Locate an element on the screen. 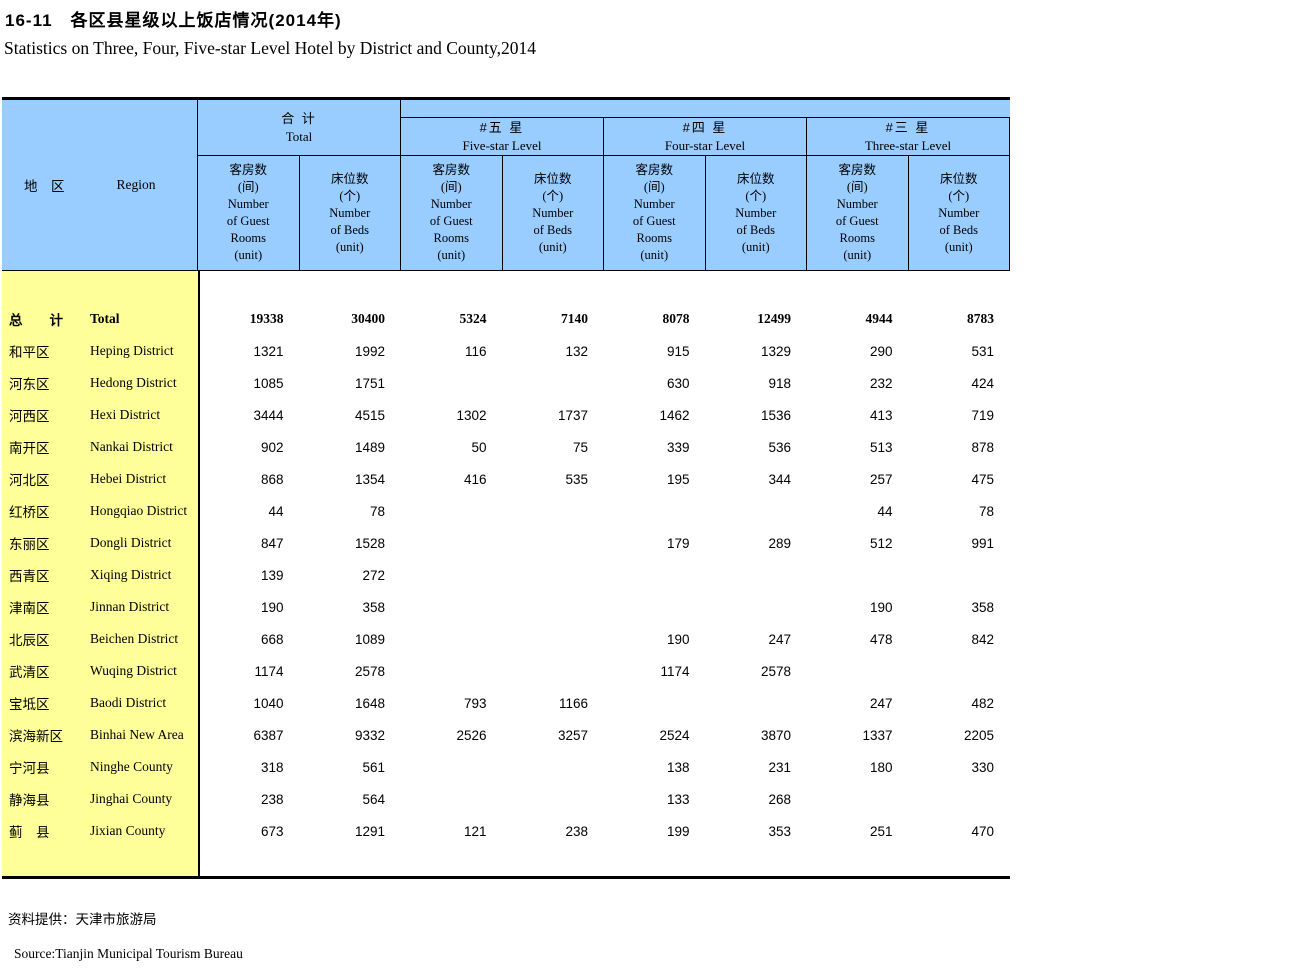 Image resolution: width=1301 pixels, height=972 pixels. source-note-cn: 资料提供：天津市旅游局 is located at coordinates (82, 919).